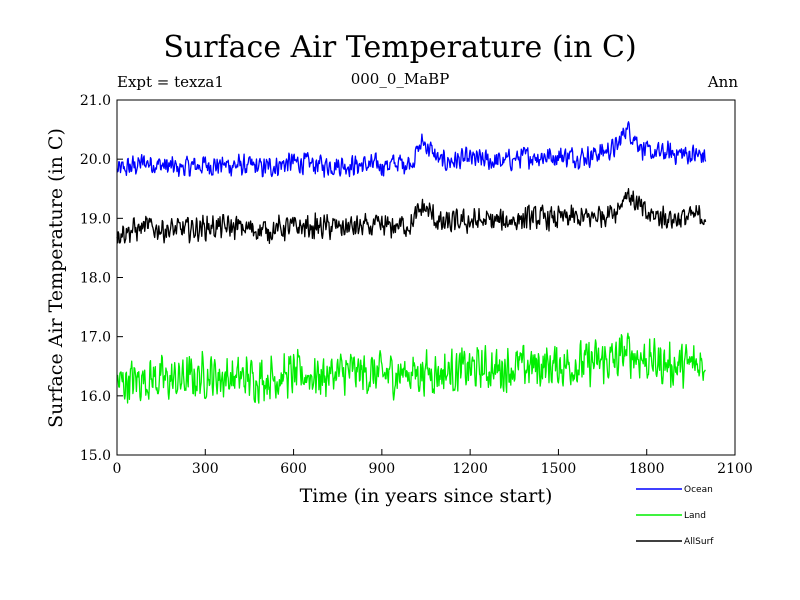  Describe the element at coordinates (695, 516) in the screenshot. I see `legend-label-land: Land` at that location.